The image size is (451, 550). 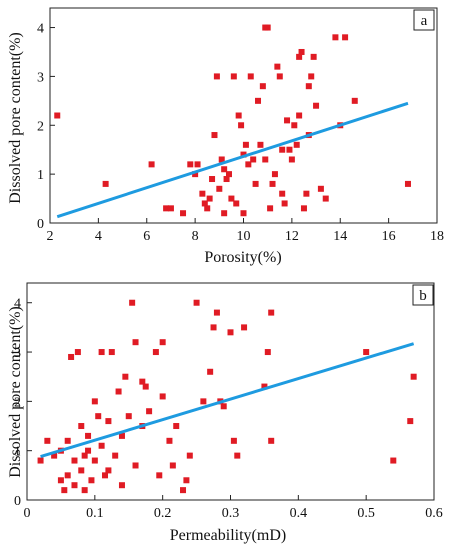 What do you see at coordinates (17, 353) in the screenshot?
I see `y-tick-label-b: 3` at bounding box center [17, 353].